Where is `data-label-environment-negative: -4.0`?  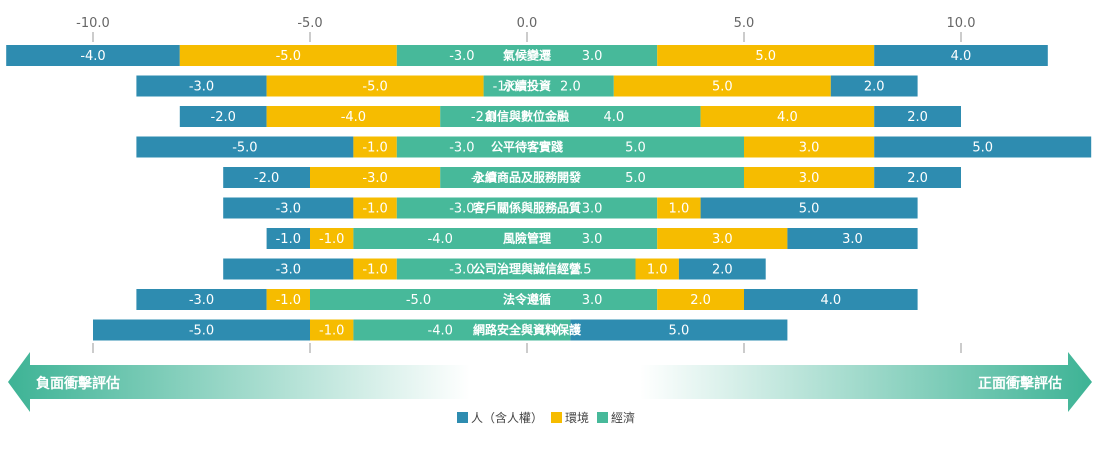 data-label-environment-negative: -4.0 is located at coordinates (353, 117).